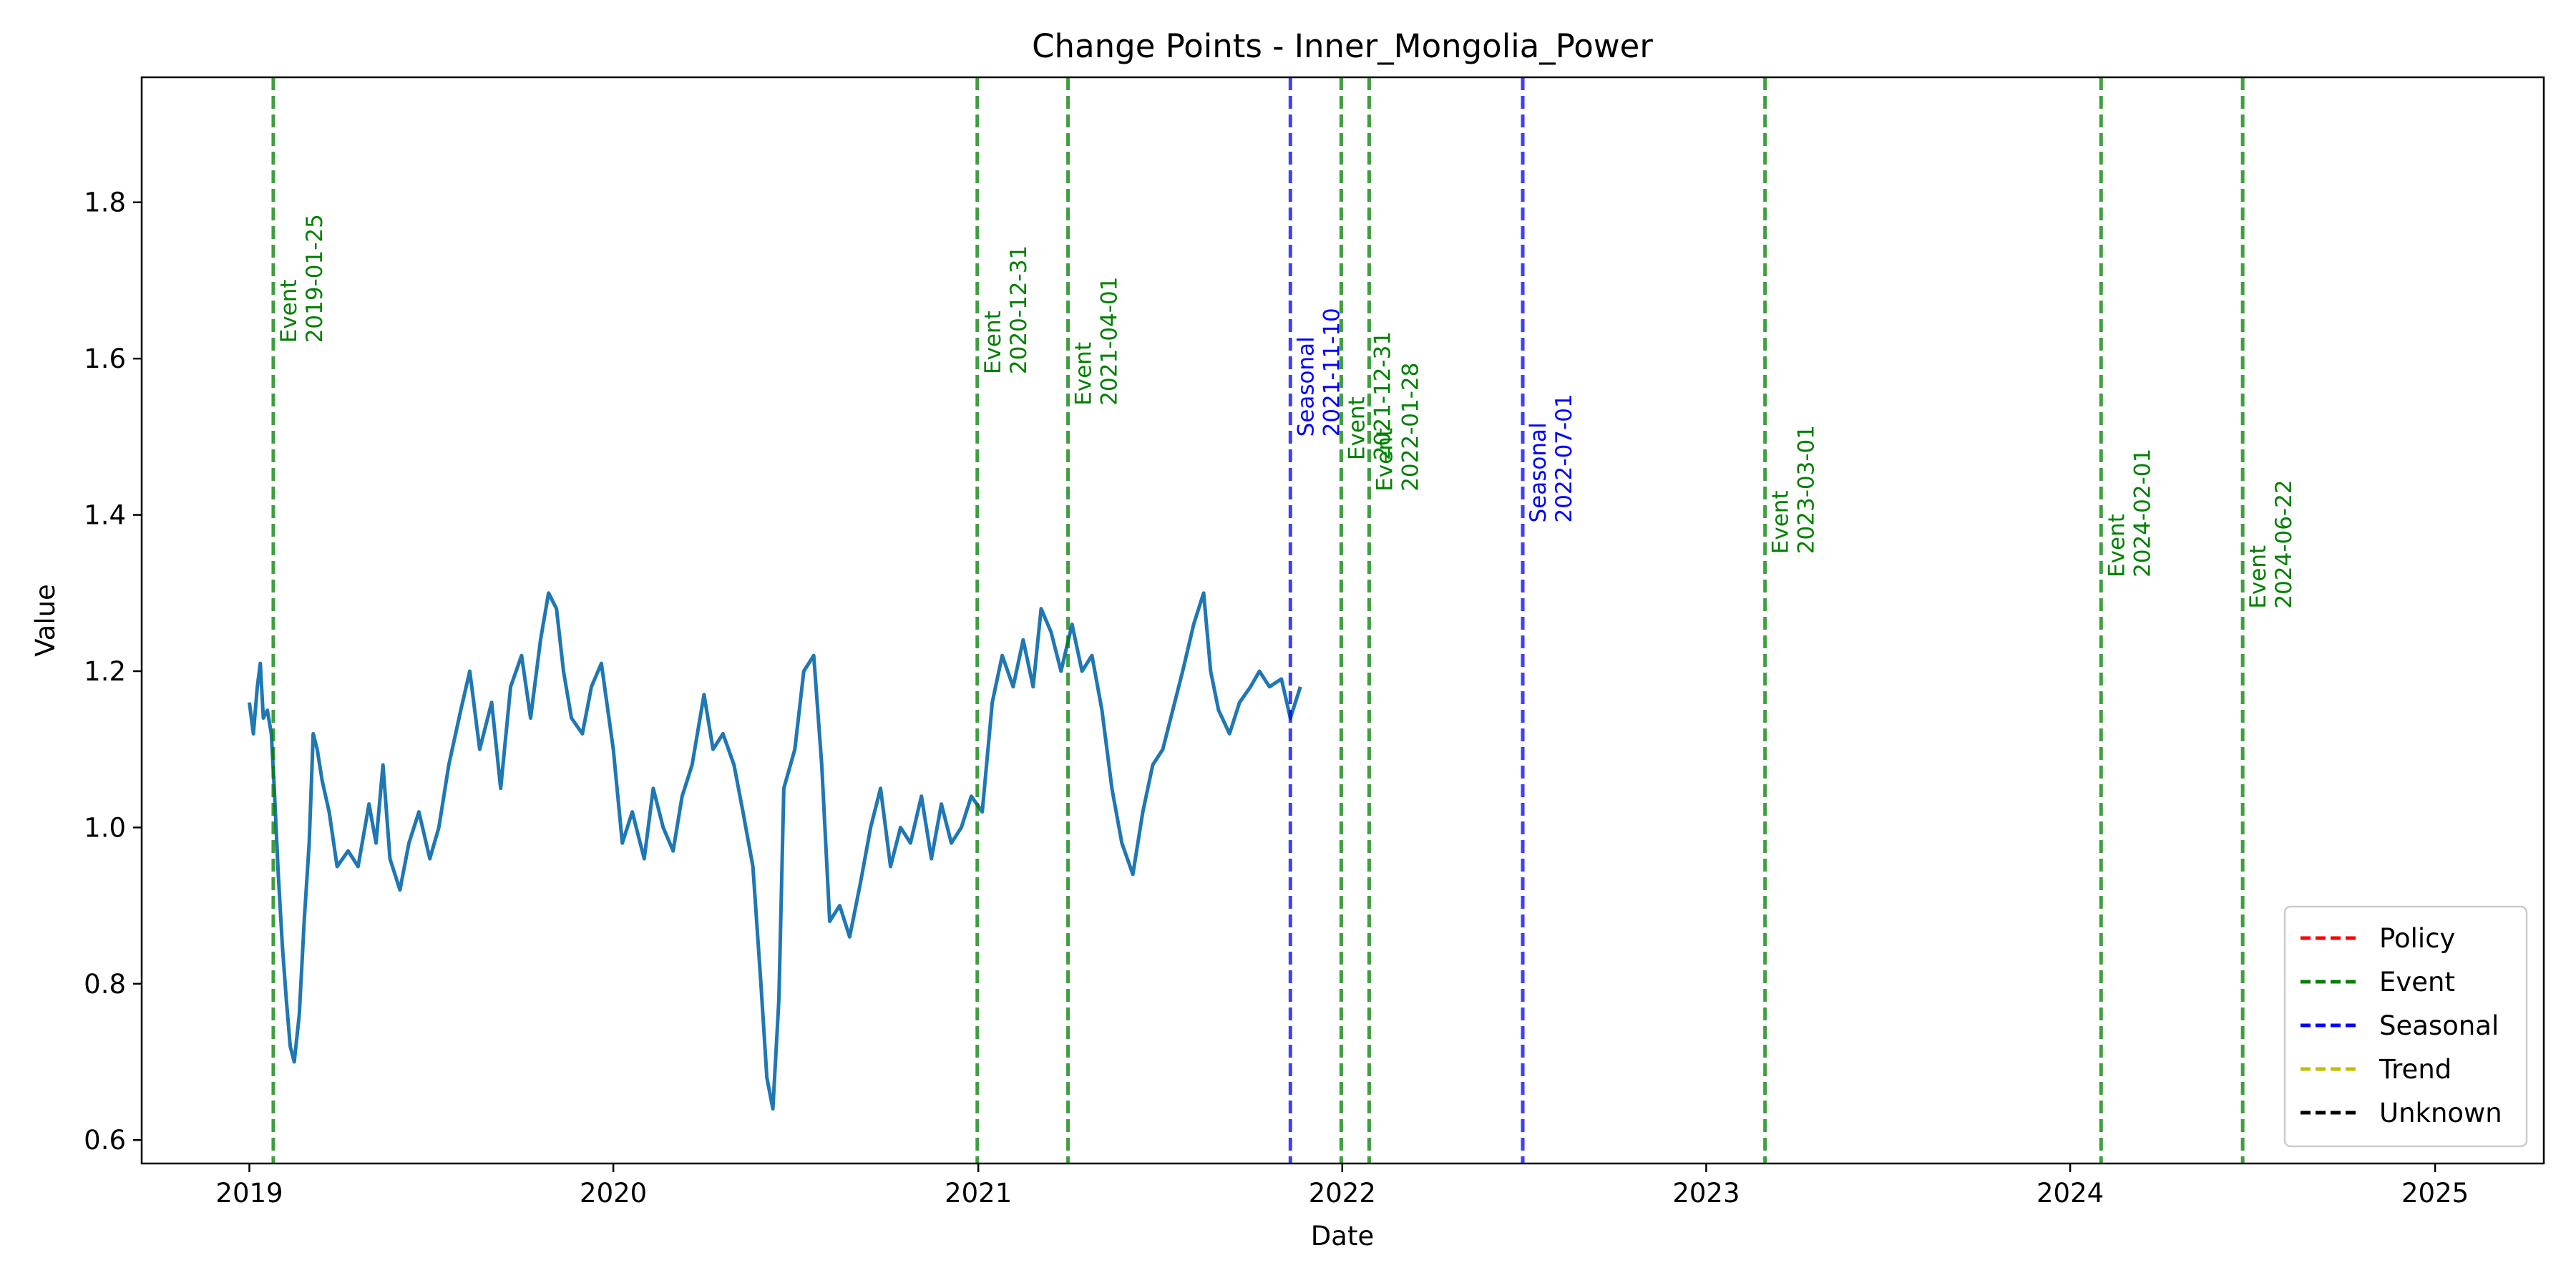 Image resolution: width=2576 pixels, height=1288 pixels. Describe the element at coordinates (978, 1193) in the screenshot. I see `x-tick-label: 2021` at that location.